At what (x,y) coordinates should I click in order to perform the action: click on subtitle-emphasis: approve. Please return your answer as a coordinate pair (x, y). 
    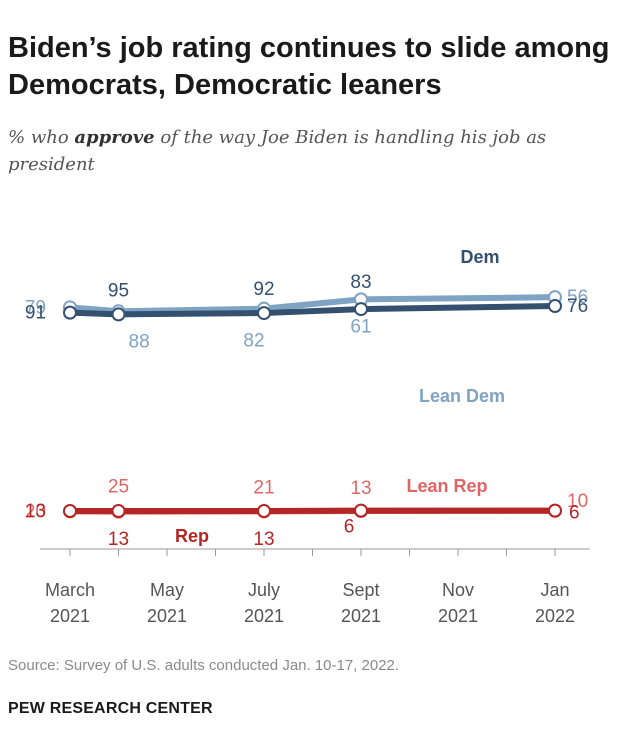
    Looking at the image, I should click on (114, 137).